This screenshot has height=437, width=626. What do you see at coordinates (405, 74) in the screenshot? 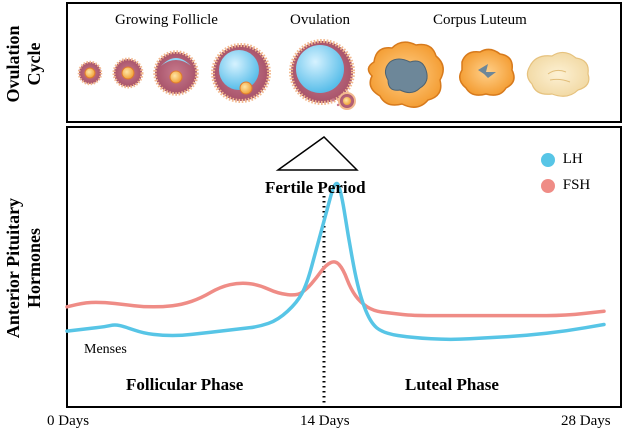
I see `corpus-luteum-stage-1-icon` at bounding box center [405, 74].